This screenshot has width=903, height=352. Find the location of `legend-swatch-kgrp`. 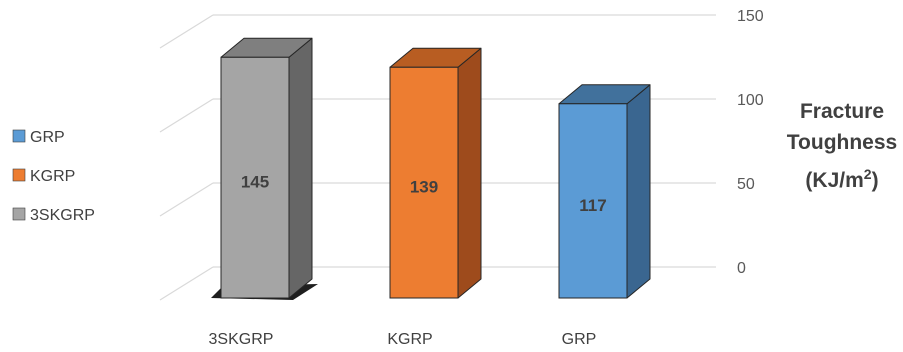

legend-swatch-kgrp is located at coordinates (19, 175).